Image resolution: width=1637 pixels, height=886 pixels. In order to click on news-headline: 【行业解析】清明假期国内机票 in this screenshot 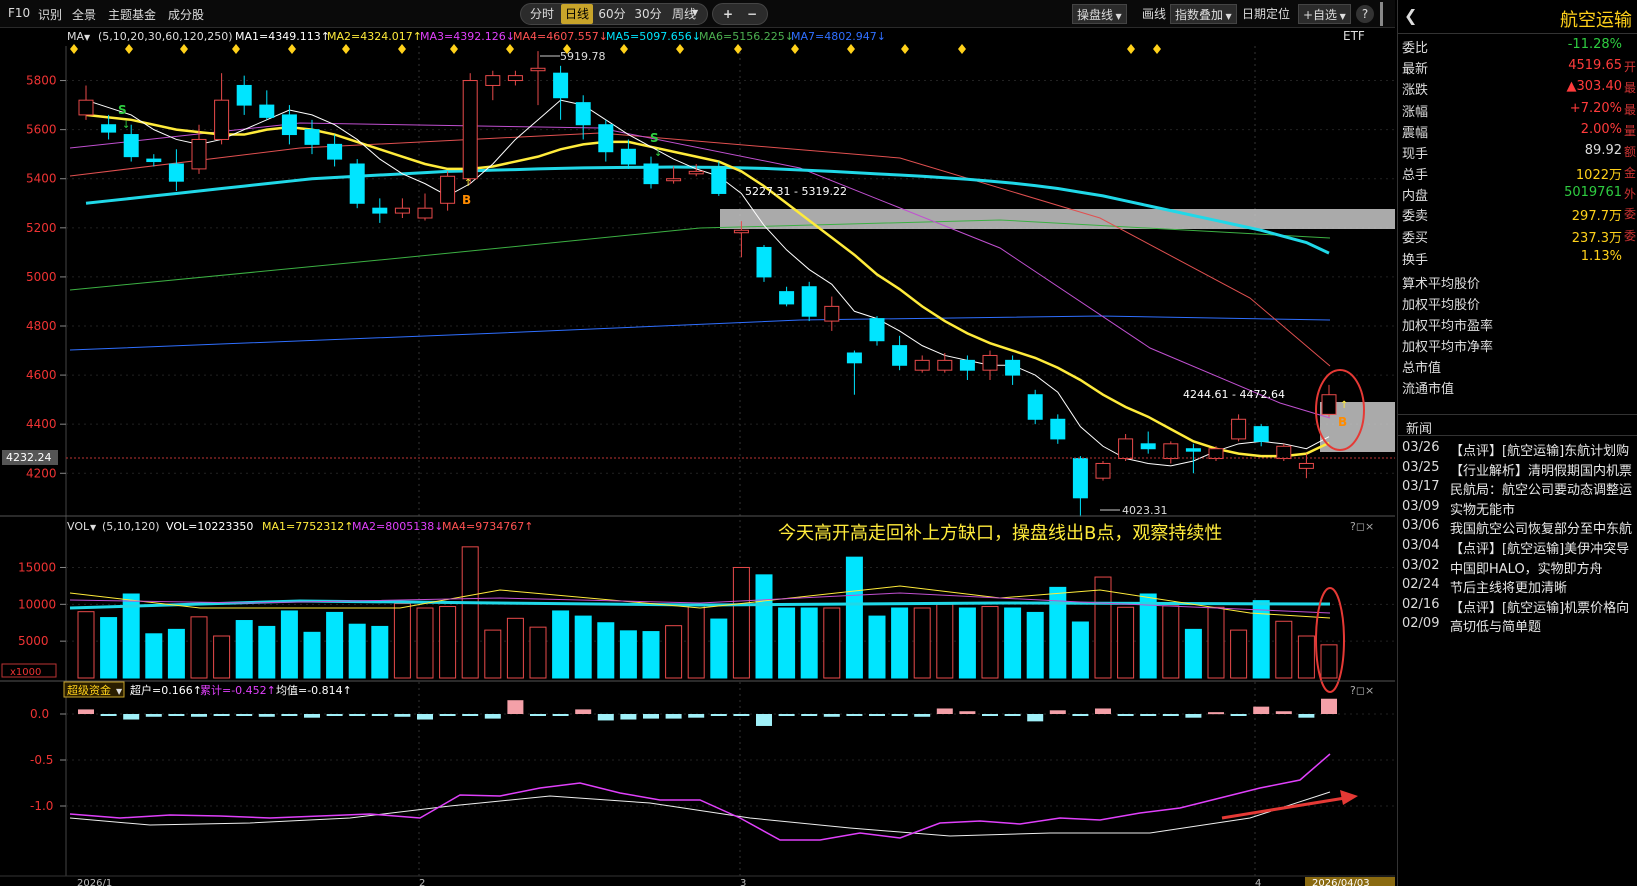, I will do `click(1541, 470)`.